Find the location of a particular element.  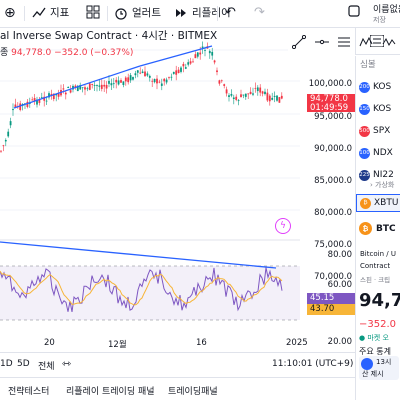

bitcoin-logo-icon: ₿ is located at coordinates (365, 228).